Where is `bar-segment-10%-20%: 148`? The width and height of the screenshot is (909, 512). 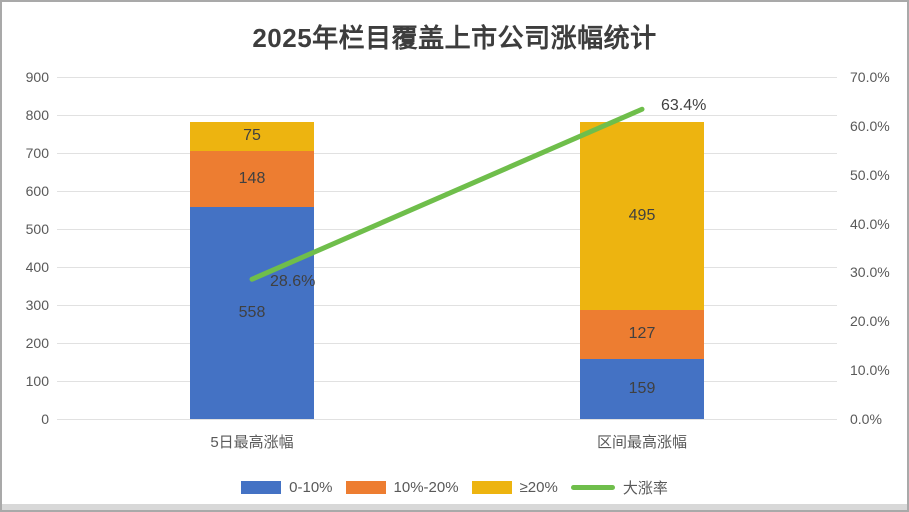
bar-segment-10%-20%: 148 is located at coordinates (252, 178).